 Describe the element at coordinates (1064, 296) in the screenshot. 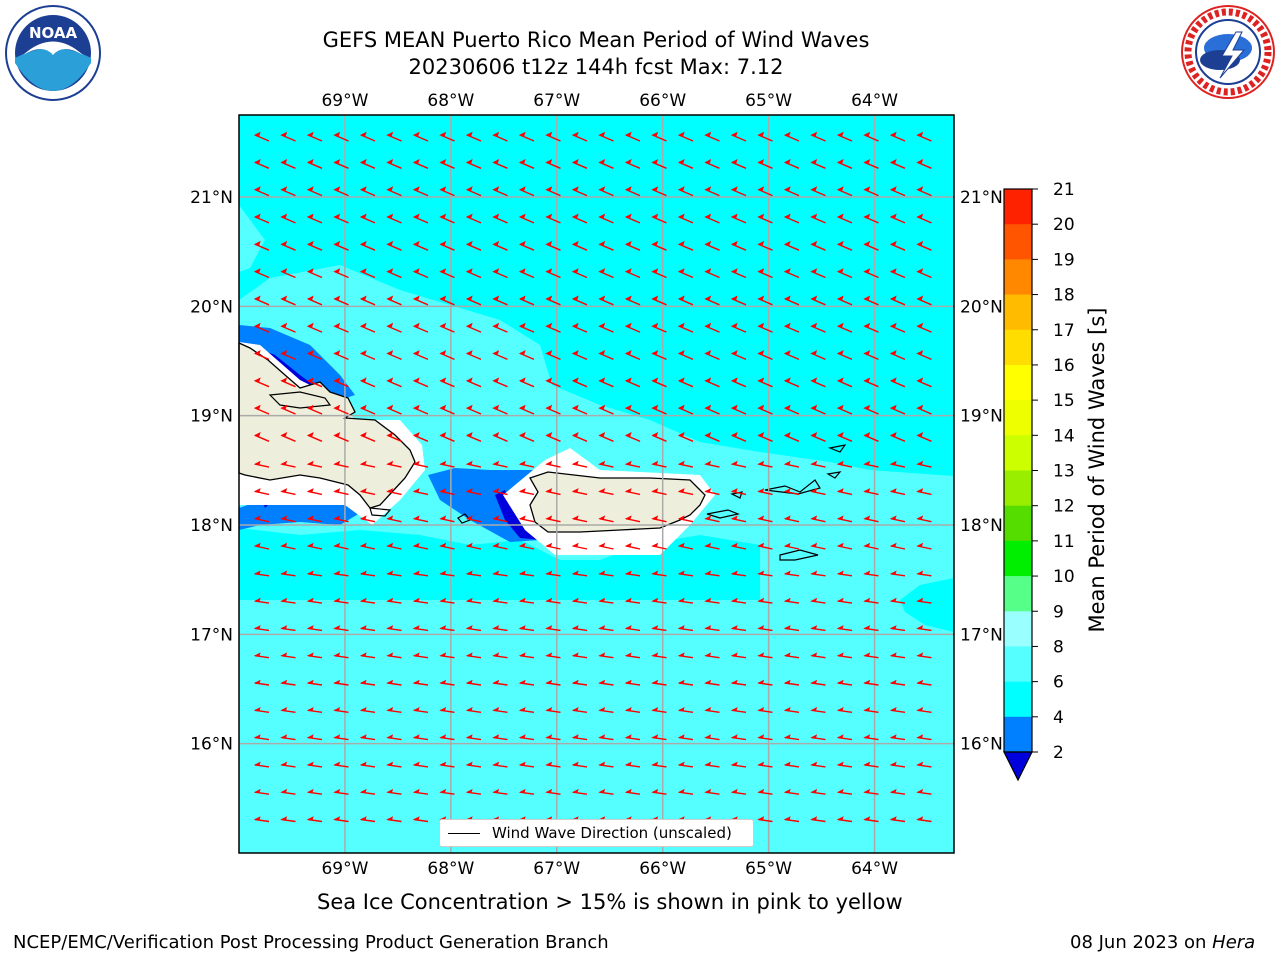

I see `colorbar-tick-label: 18` at that location.